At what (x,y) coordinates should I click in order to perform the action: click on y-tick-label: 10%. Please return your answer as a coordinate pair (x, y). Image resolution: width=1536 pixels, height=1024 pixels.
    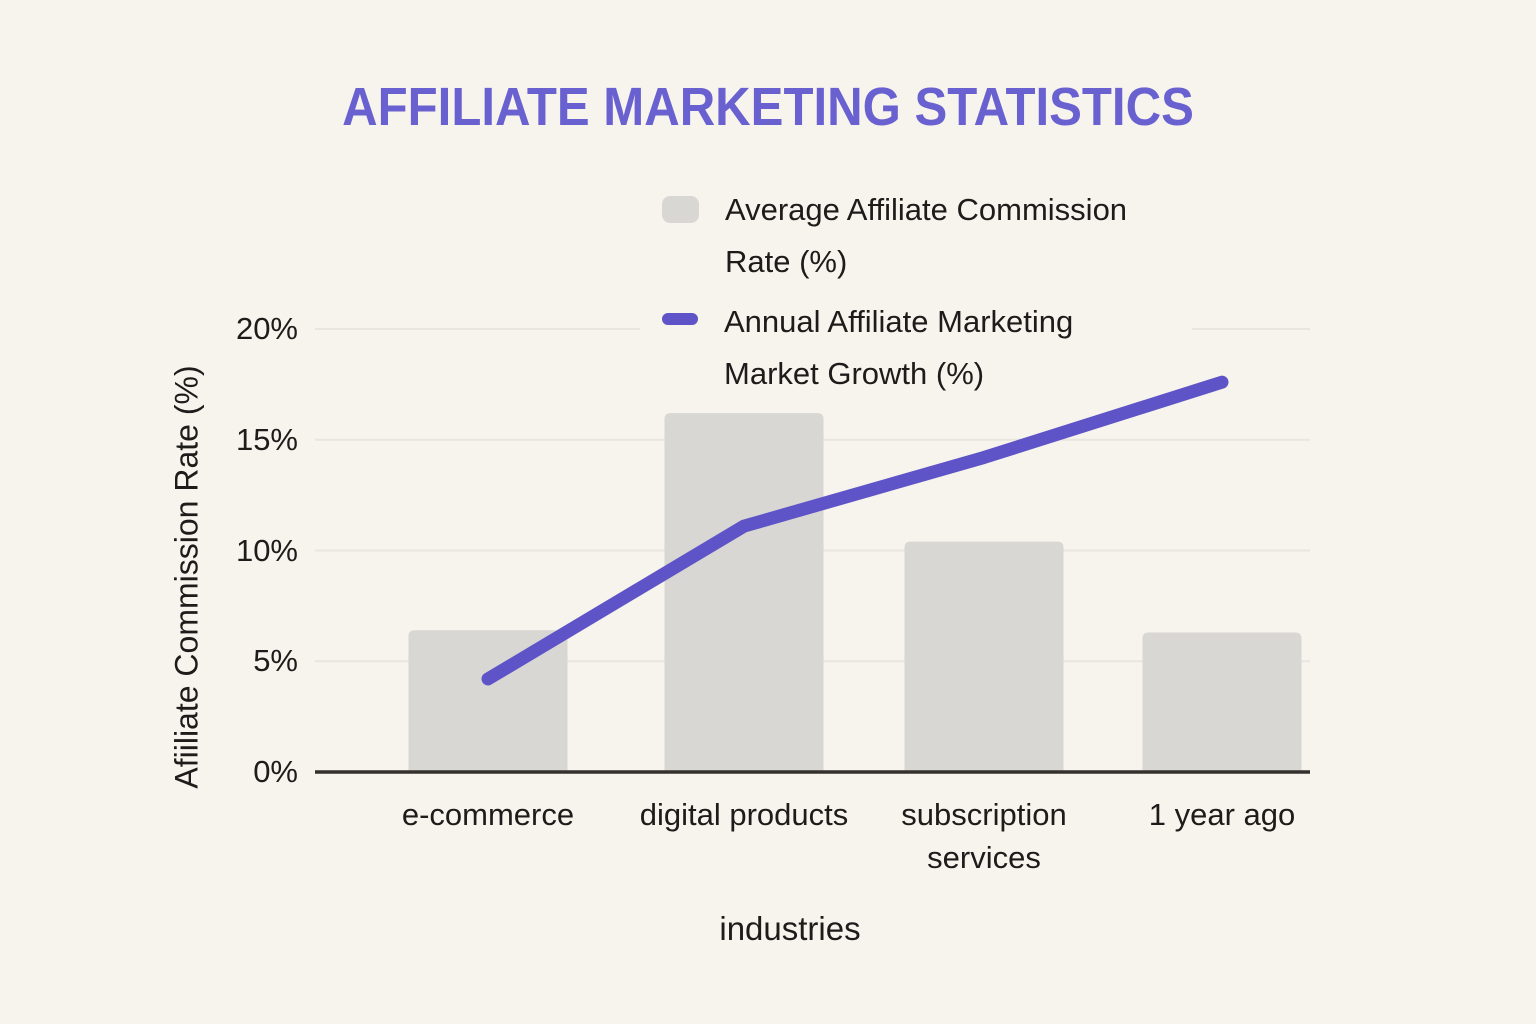
    Looking at the image, I should click on (266, 550).